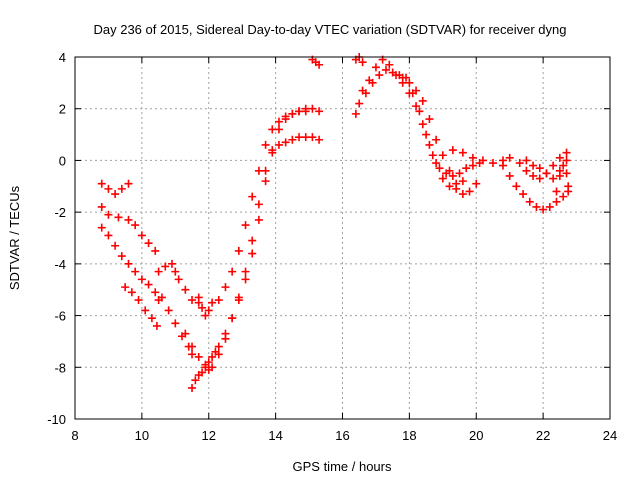  I want to click on series-track-d, so click(141, 306).